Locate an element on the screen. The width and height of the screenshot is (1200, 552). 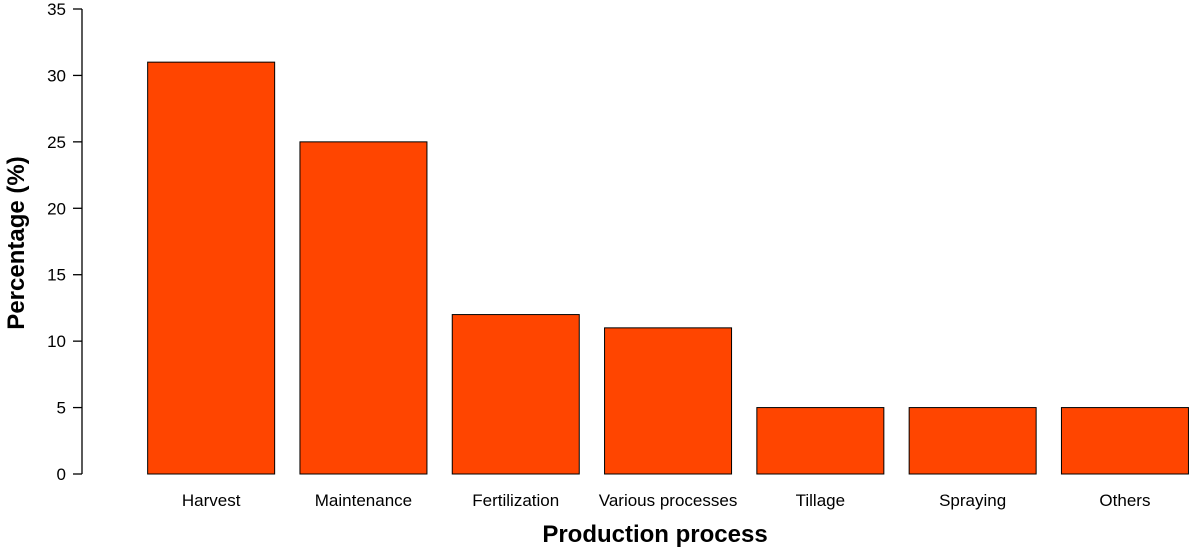
bar-tillage is located at coordinates (820, 441).